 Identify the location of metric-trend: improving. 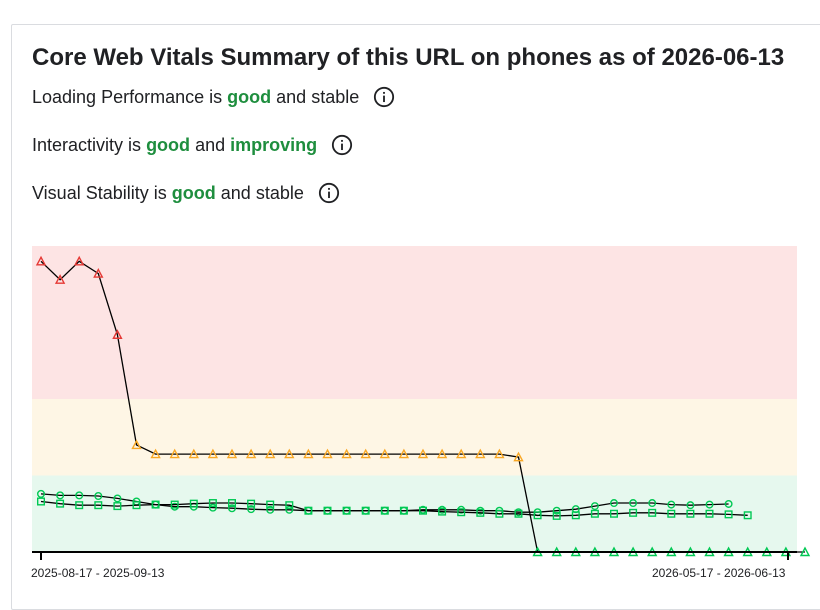
(274, 144).